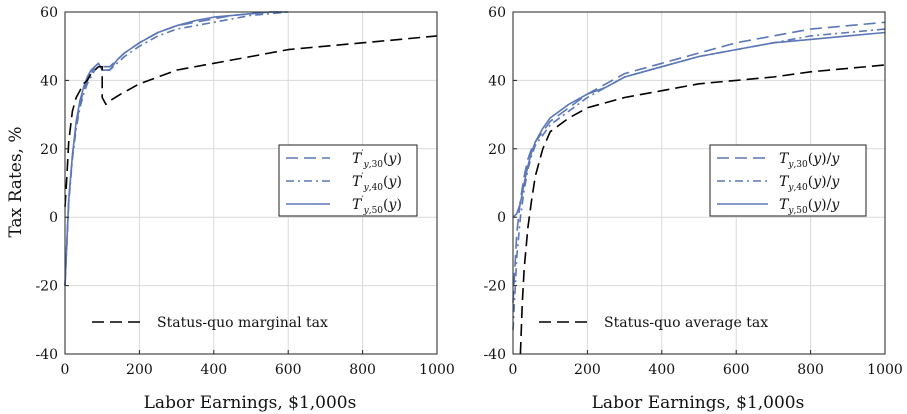 This screenshot has width=907, height=414. Describe the element at coordinates (809, 206) in the screenshot. I see `right-legend-label-3: Ty,50(y)/y` at that location.